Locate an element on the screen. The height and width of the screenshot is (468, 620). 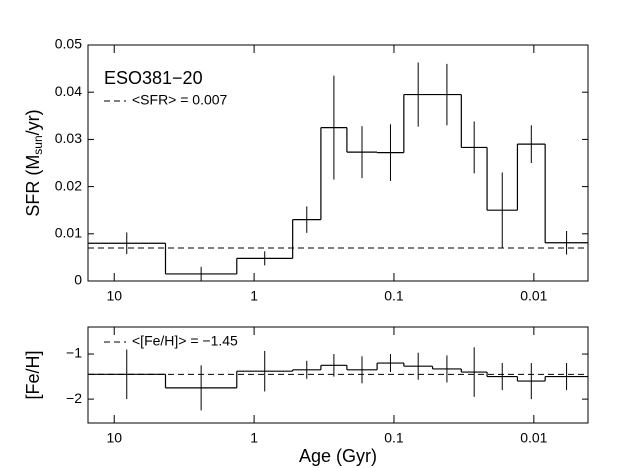
chart-title: ESO381−20 is located at coordinates (153, 78).